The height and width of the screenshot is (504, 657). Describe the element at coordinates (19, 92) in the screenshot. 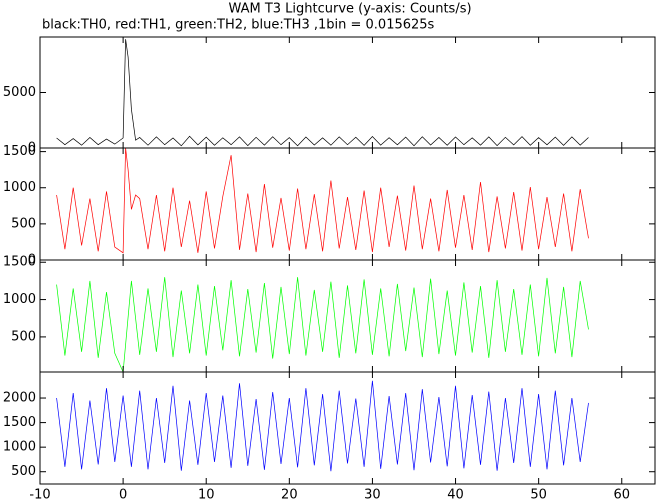

I see `y-tick-label: 5000` at that location.